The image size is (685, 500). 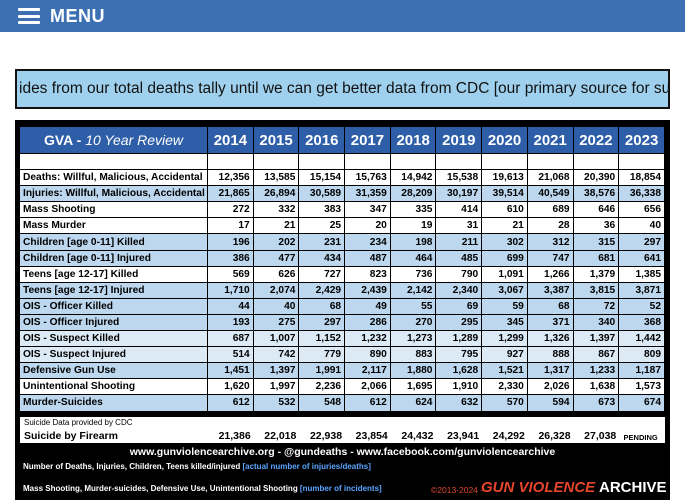 I want to click on cdc-cell: 24,432, so click(x=417, y=436).